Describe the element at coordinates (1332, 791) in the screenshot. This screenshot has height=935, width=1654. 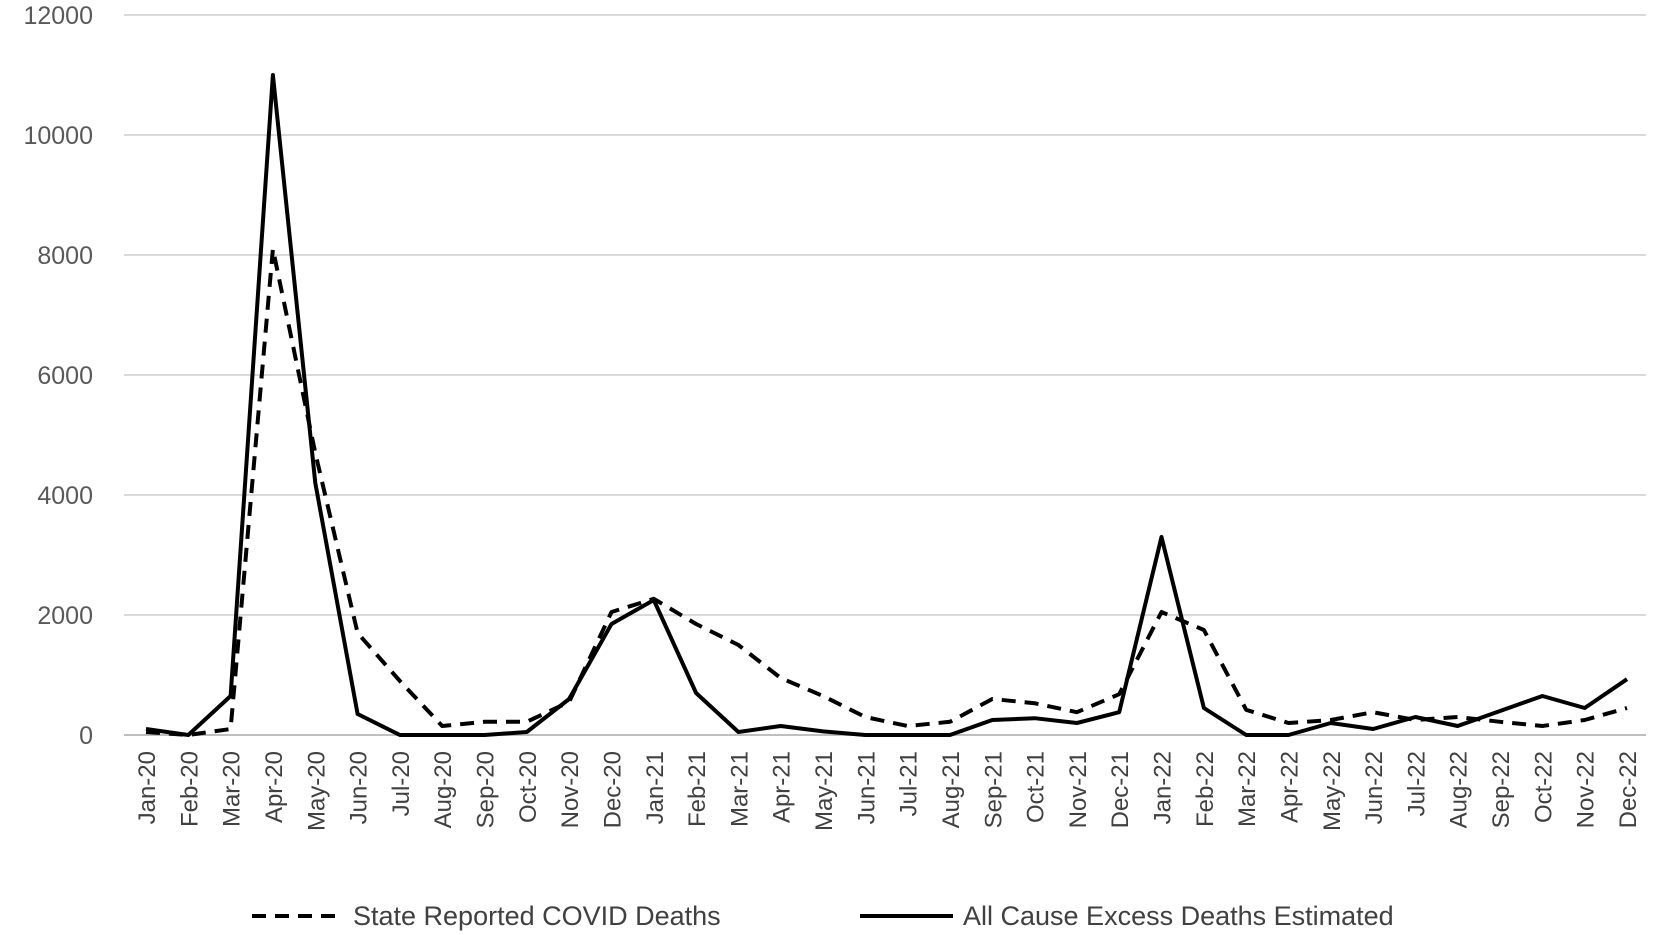
I see `x-tick-label: May-22` at that location.